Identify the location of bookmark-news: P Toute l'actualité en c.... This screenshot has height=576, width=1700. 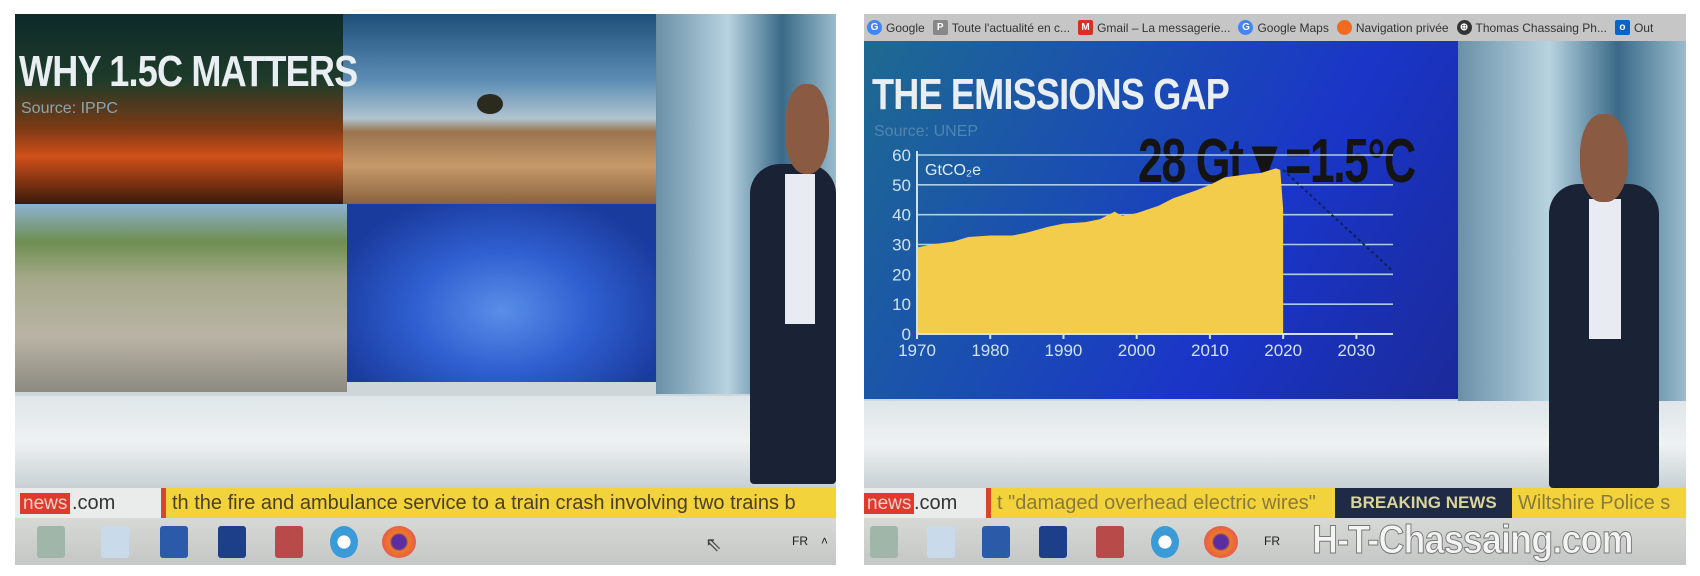
(1001, 27).